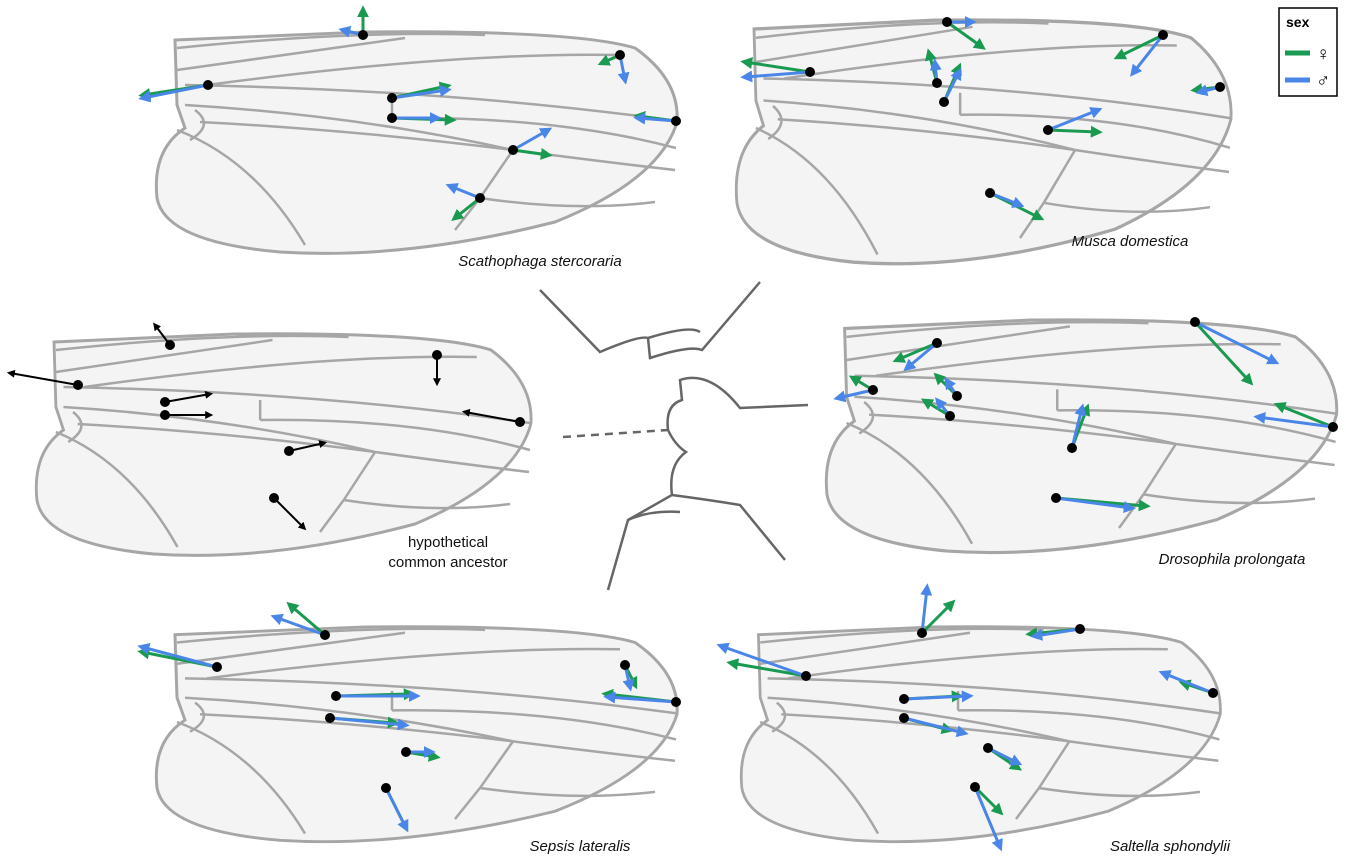 The width and height of the screenshot is (1346, 856). Describe the element at coordinates (447, 562) in the screenshot. I see `ancestor-label: common ancestor` at that location.